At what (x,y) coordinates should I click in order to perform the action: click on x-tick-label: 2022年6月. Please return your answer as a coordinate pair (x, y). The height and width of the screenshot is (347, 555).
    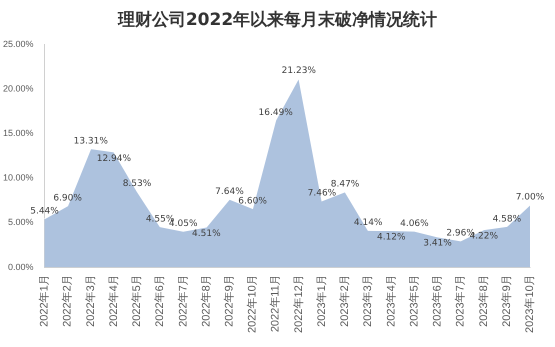
    Looking at the image, I should click on (160, 300).